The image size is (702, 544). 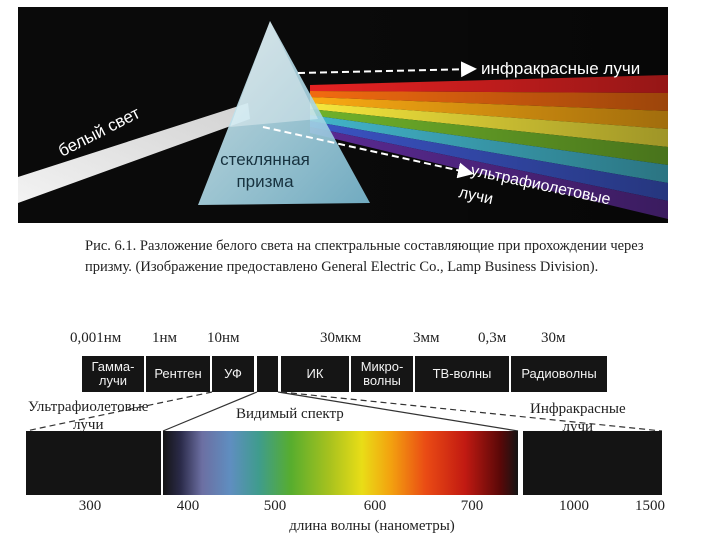 What do you see at coordinates (341, 338) in the screenshot?
I see `wavelength-mark: 30мкм` at bounding box center [341, 338].